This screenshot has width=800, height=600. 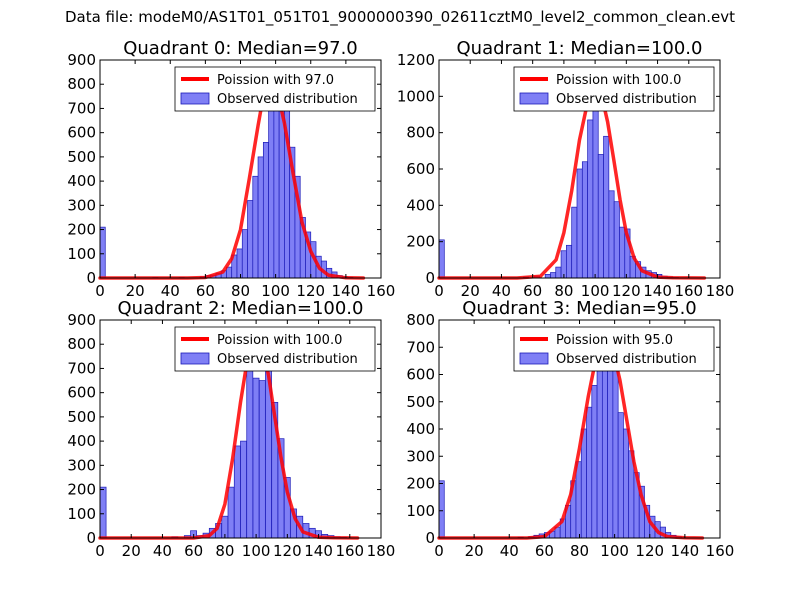 I want to click on subplot-title: Quadrant 1: Median=100.0, so click(x=580, y=48).